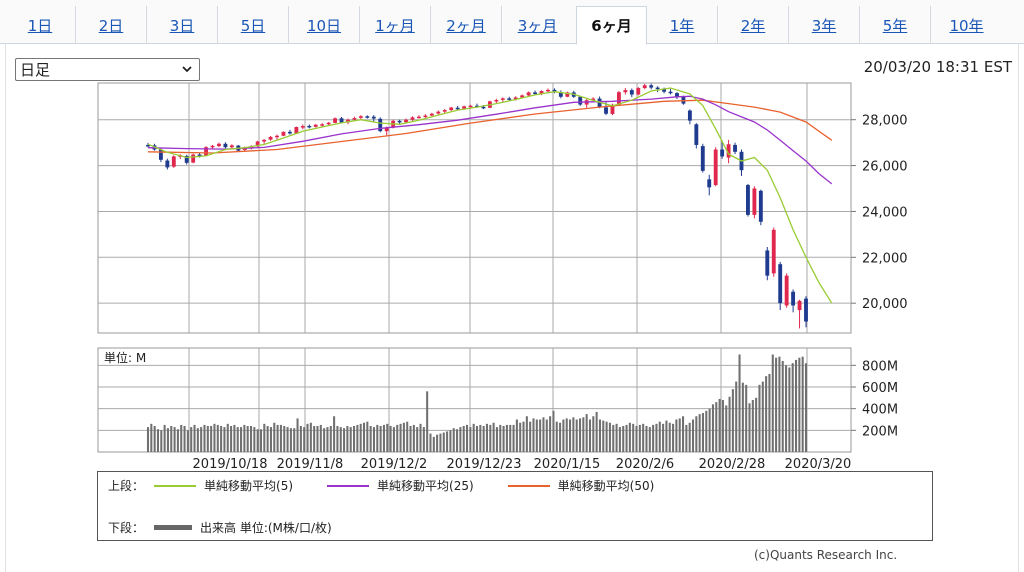 Image resolution: width=1024 pixels, height=572 pixels. Describe the element at coordinates (484, 464) in the screenshot. I see `date-axis-label: 2019/12/23` at that location.